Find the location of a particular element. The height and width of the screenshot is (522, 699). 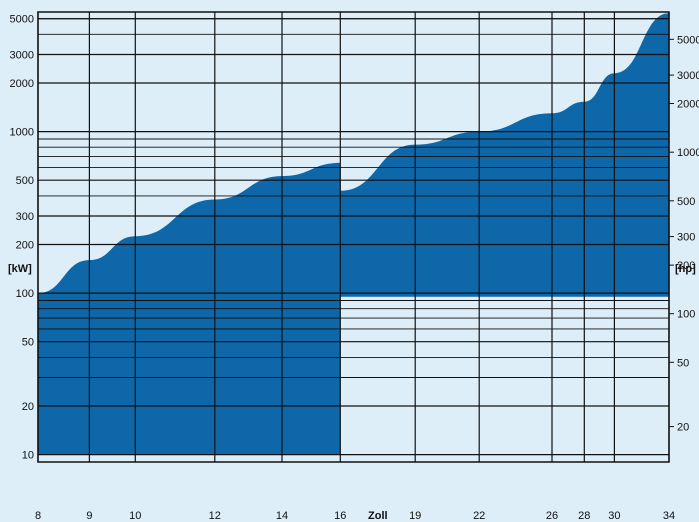

y-right-tick-label: 100 is located at coordinates (686, 315).